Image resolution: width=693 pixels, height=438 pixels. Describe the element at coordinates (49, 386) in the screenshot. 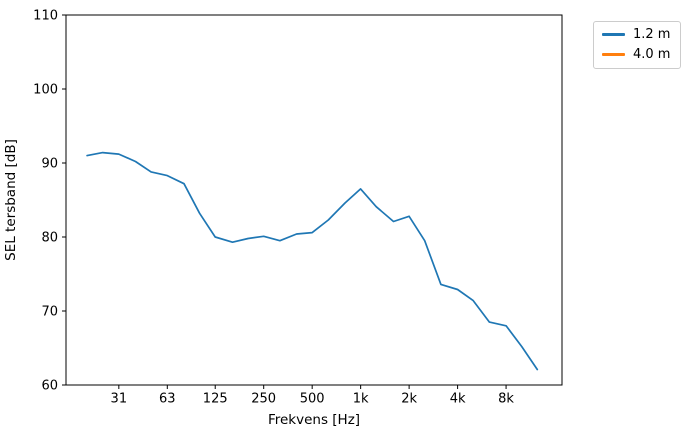

I see `y-tick-label-60: 60` at that location.